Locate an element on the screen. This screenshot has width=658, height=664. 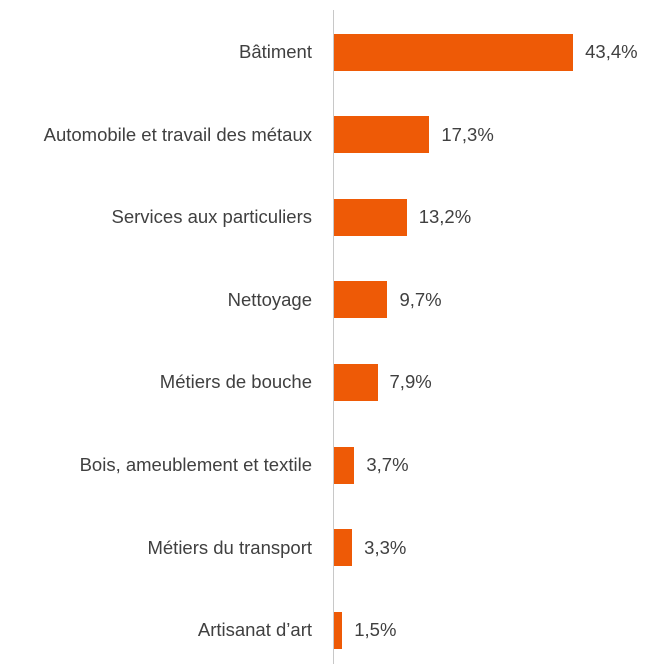
category-label: Bois, ameublement et textile is located at coordinates (195, 464).